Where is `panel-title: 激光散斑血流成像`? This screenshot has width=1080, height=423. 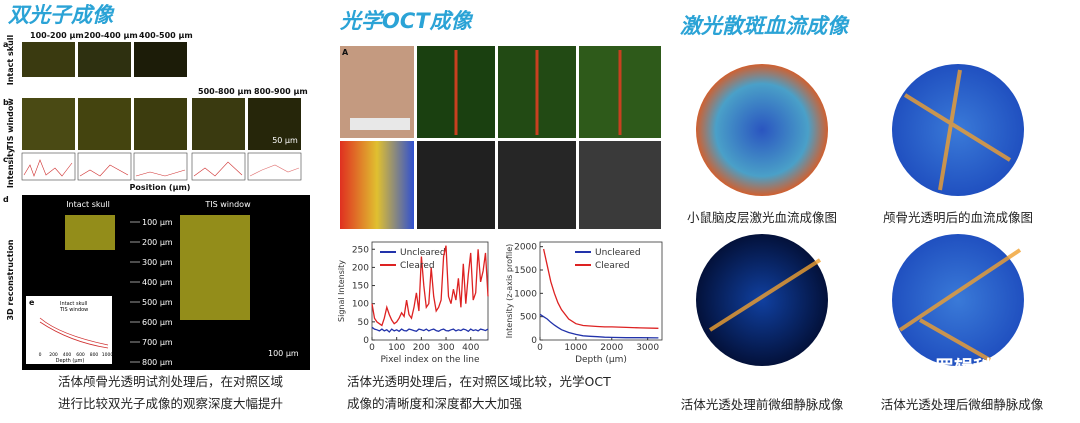 panel-title: 激光散斑血流成像 is located at coordinates (765, 26).